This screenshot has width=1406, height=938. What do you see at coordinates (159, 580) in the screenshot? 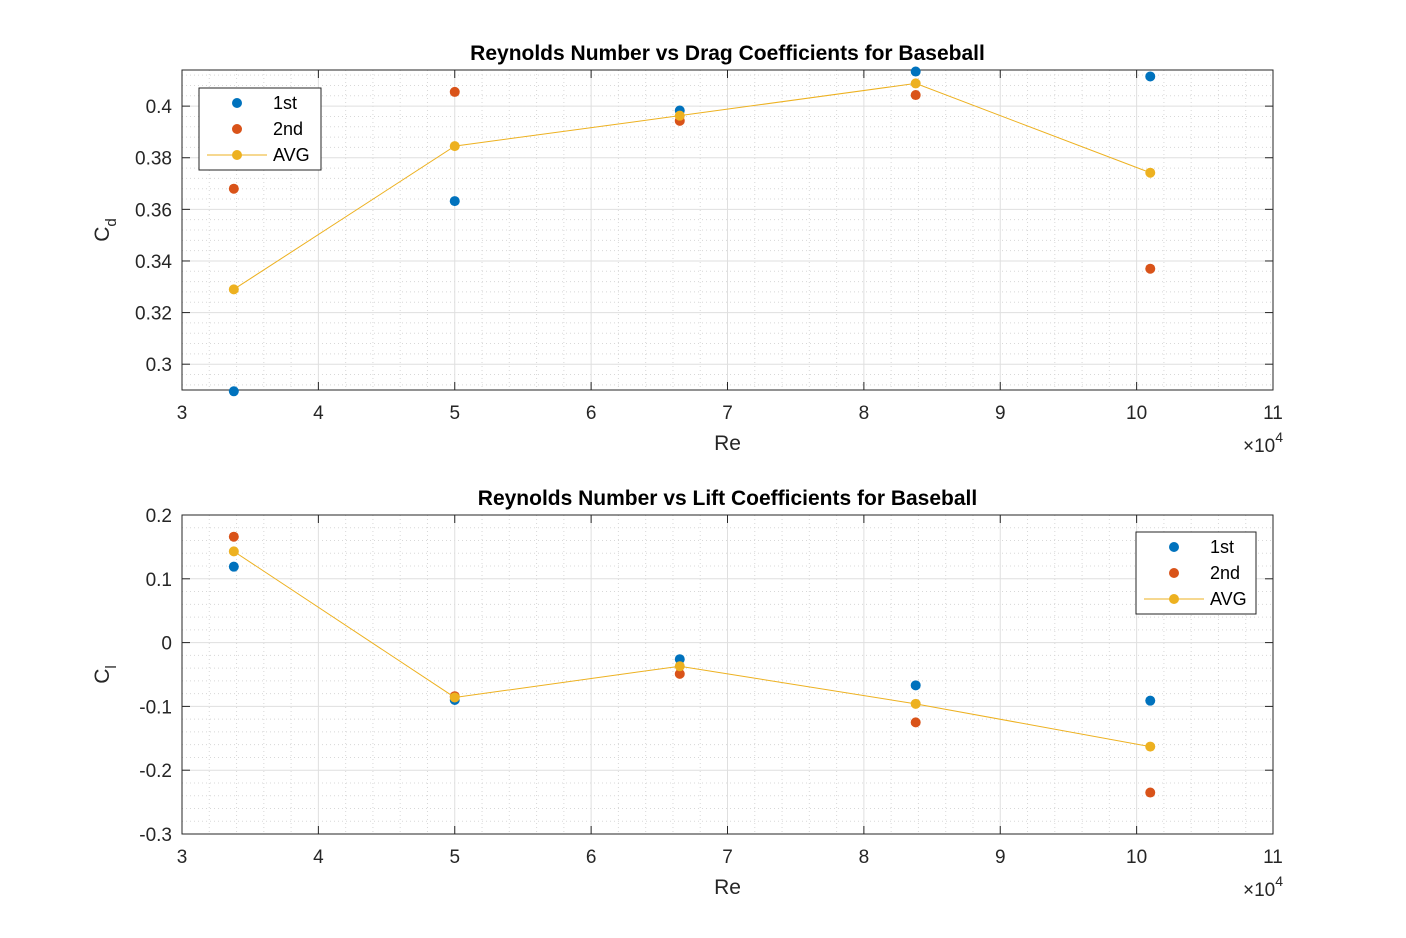
I see `y-tick-label: 0.1` at bounding box center [159, 580].